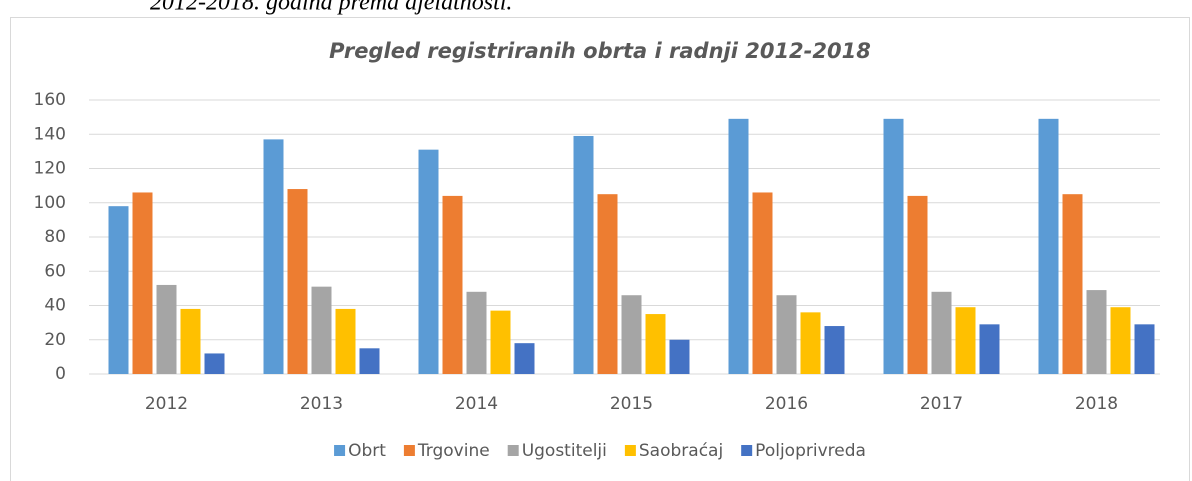  What do you see at coordinates (55, 237) in the screenshot?
I see `y-tick-label: 80` at bounding box center [55, 237].